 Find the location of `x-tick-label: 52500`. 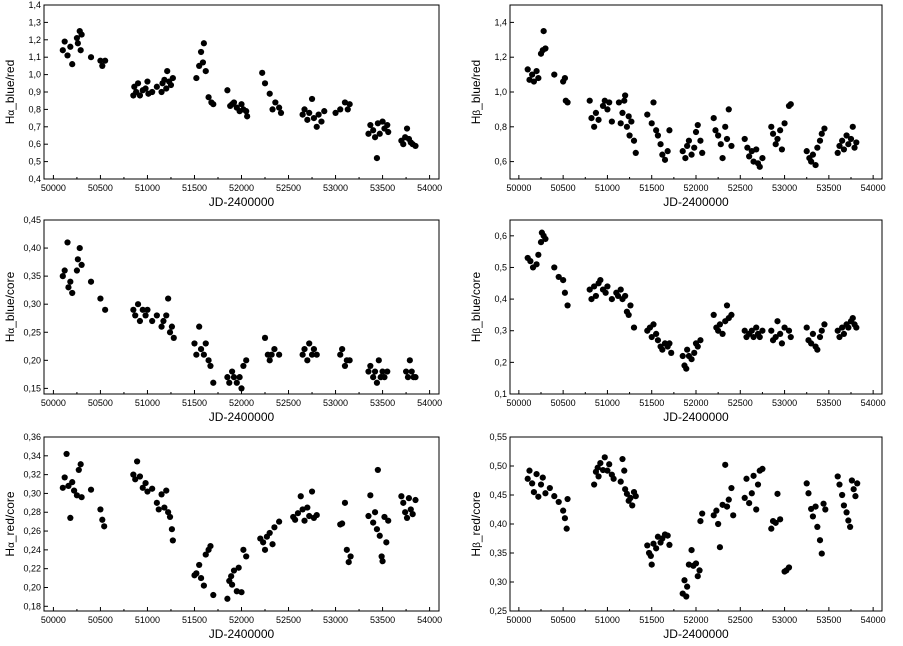

x-tick-label: 52500 is located at coordinates (288, 620).